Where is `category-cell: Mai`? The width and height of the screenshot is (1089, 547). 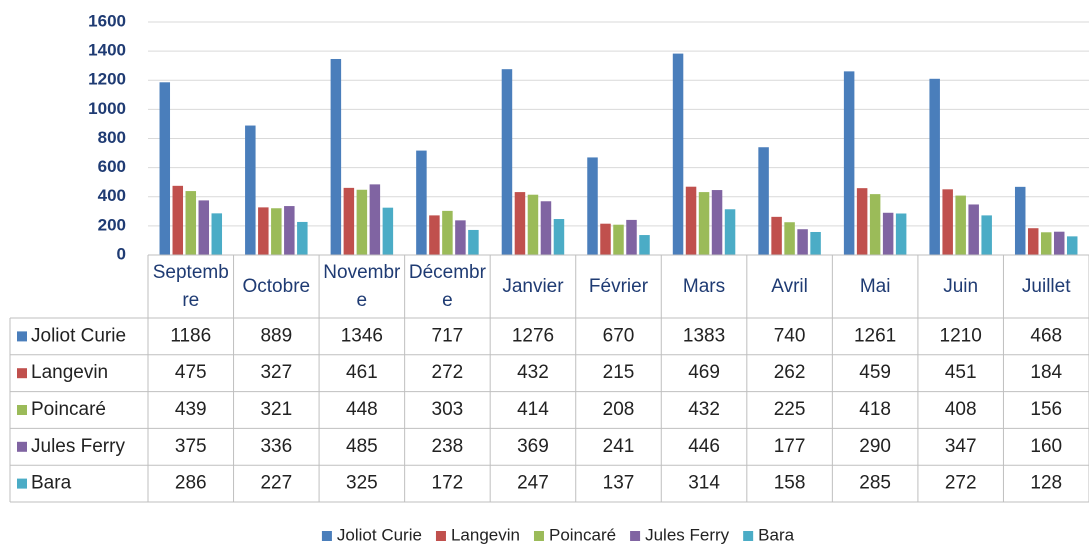 category-cell: Mai is located at coordinates (875, 286).